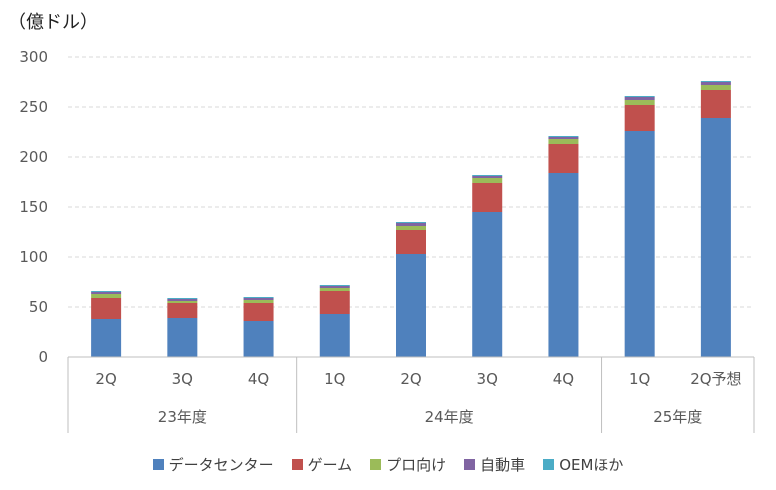 The height and width of the screenshot is (490, 776). I want to click on x-group-label: 25年度, so click(677, 417).